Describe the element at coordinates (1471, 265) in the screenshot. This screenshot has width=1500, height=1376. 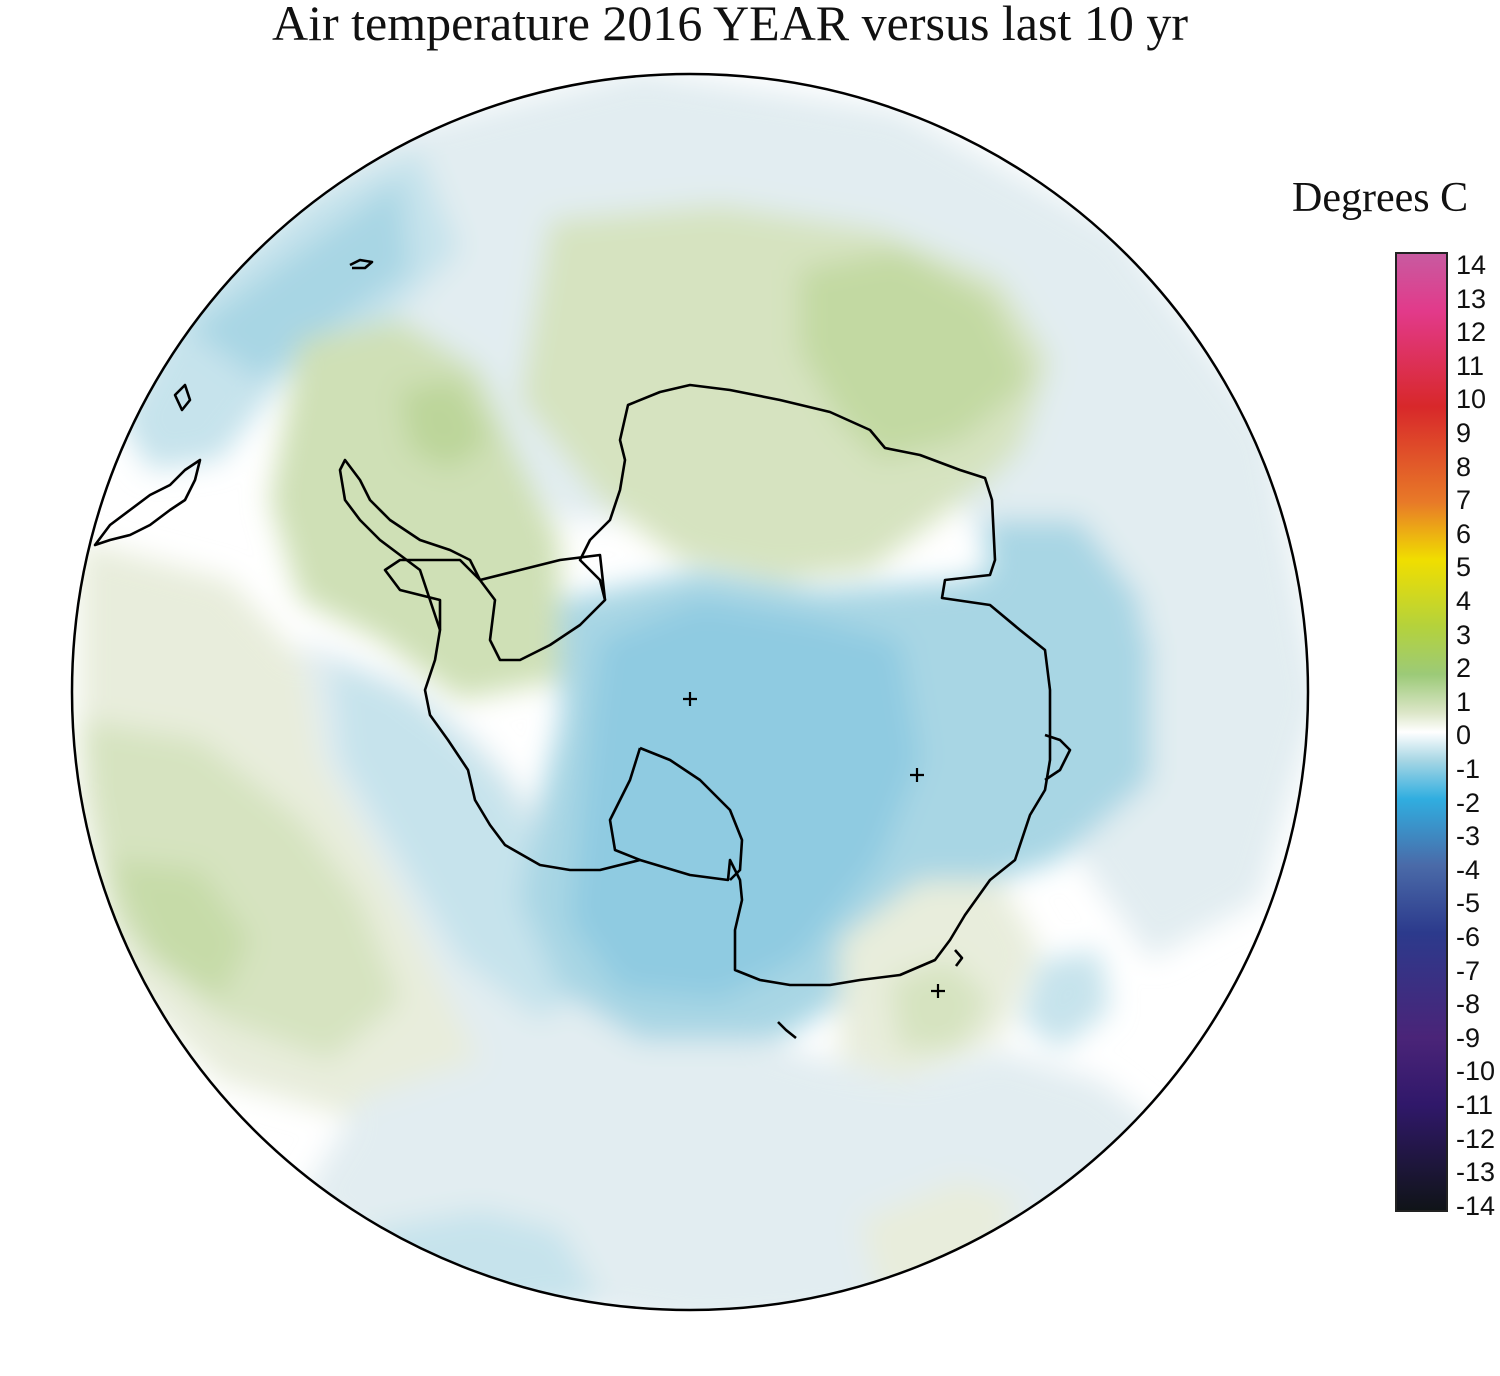
I see `legend-tick-label: 14` at that location.